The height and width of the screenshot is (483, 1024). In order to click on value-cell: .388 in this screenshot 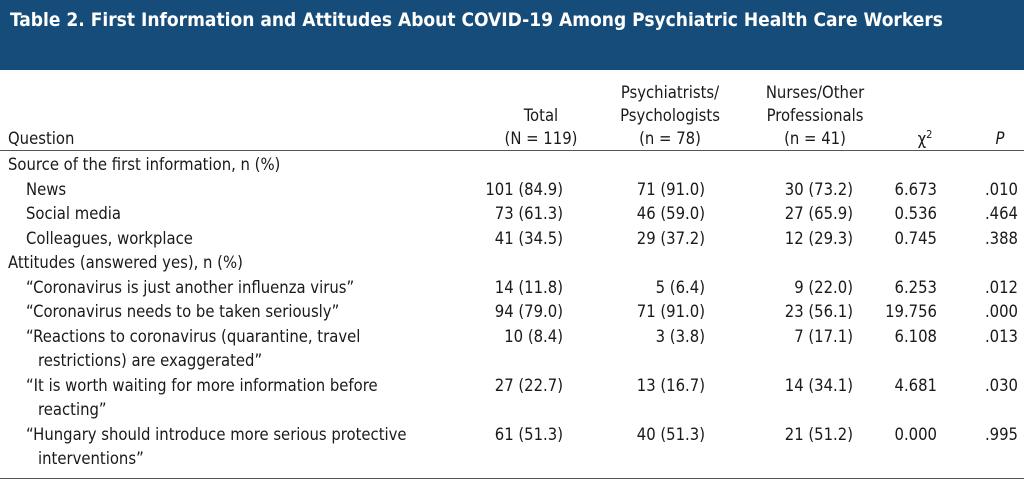, I will do `click(1001, 238)`.